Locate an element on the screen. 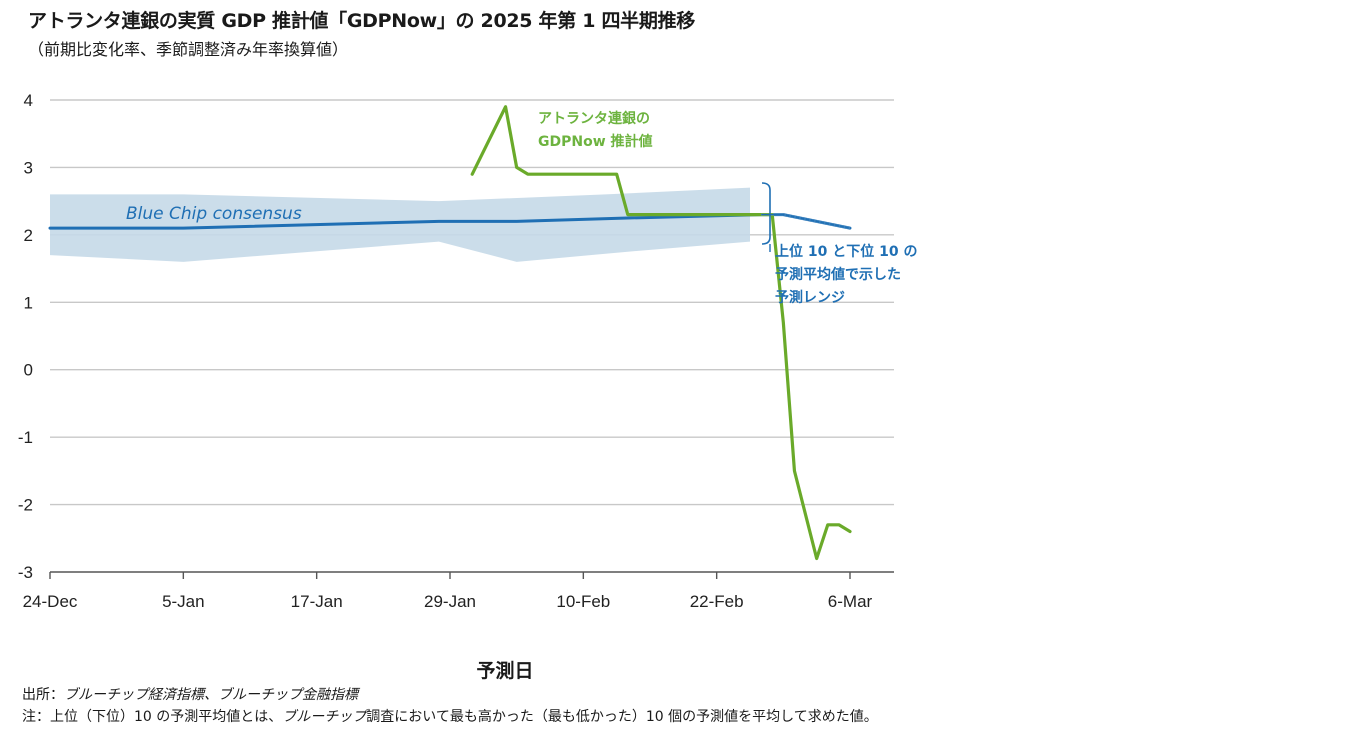 Image resolution: width=1371 pixels, height=734 pixels. y-tick-label: -3 is located at coordinates (25, 572).